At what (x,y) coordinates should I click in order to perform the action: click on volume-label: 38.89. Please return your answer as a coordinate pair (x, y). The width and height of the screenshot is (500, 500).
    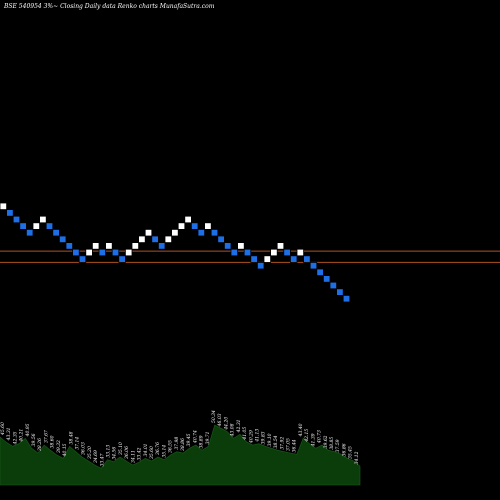
    Looking at the image, I should click on (202, 441).